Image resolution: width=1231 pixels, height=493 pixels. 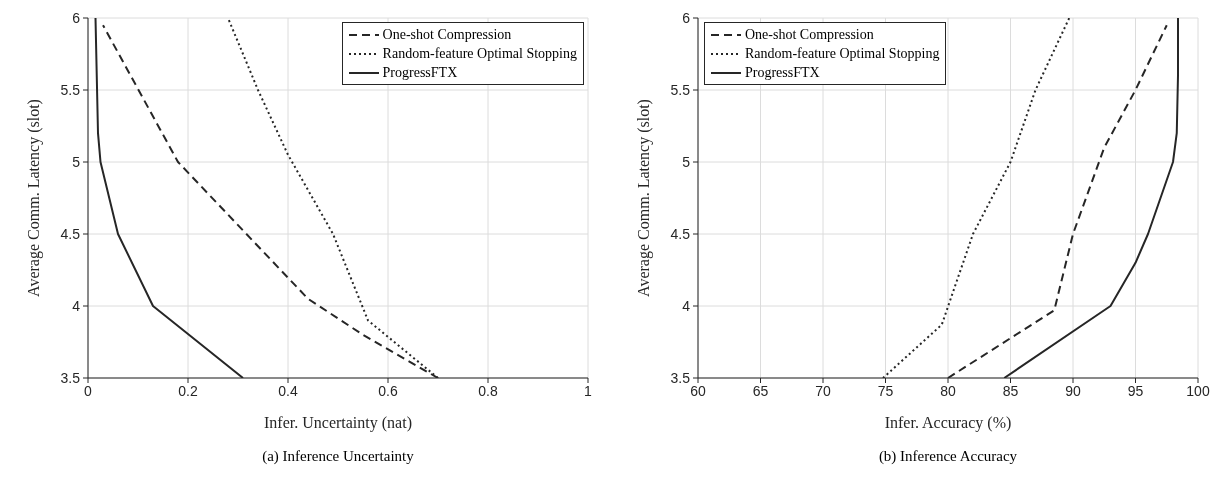 I want to click on x-tick-label: 0.2, so click(x=188, y=390).